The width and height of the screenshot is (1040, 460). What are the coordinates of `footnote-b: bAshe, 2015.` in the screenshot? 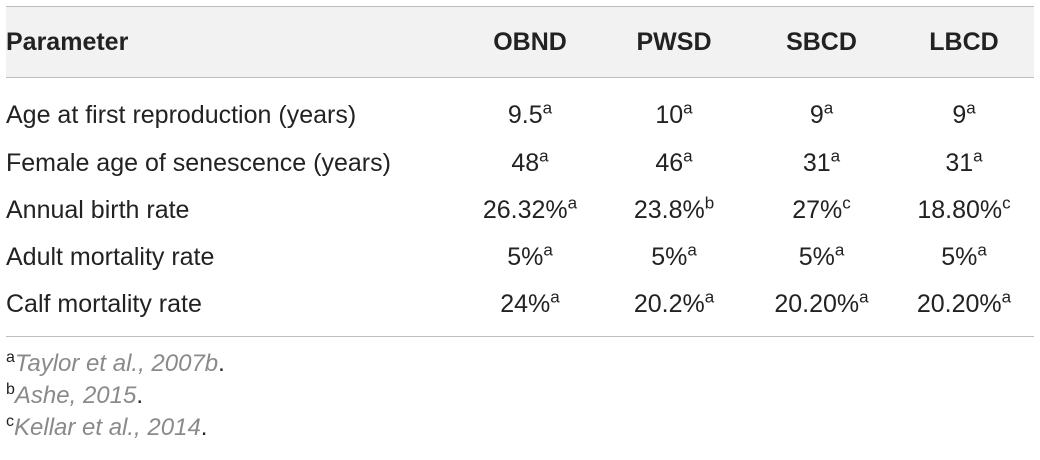 It's located at (115, 396).